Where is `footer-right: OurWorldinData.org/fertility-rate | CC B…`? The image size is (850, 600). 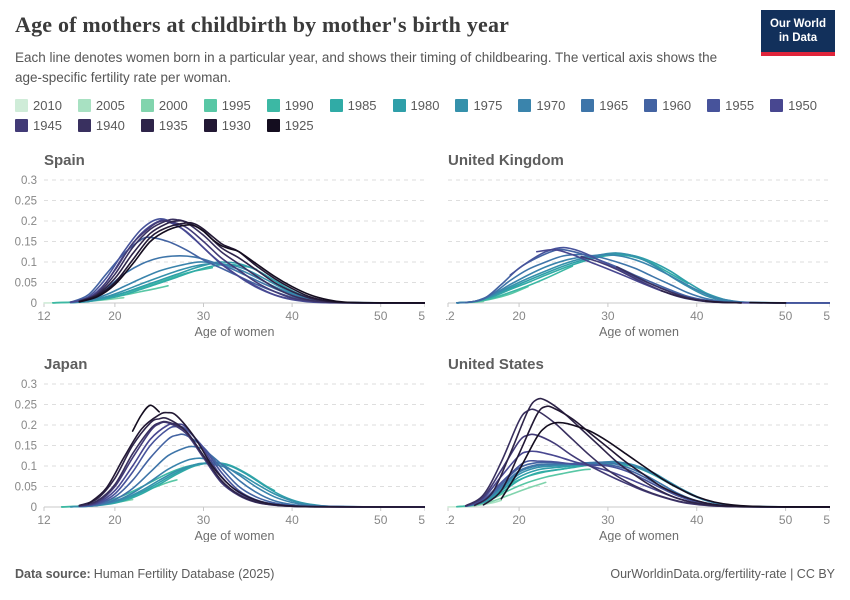
footer-right: OurWorldinData.org/fertility-rate | CC B… is located at coordinates (722, 574).